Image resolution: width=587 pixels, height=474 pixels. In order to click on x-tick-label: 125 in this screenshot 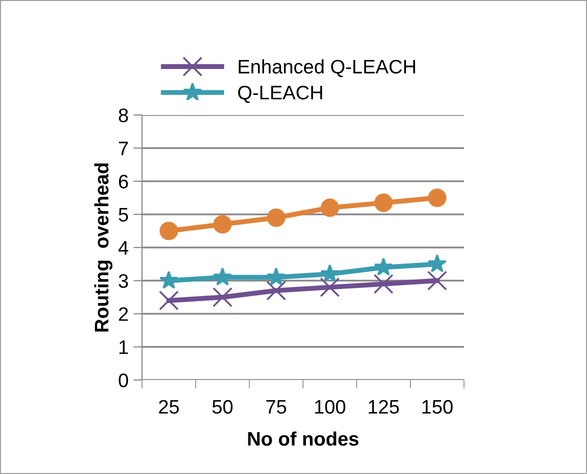, I will do `click(383, 407)`.